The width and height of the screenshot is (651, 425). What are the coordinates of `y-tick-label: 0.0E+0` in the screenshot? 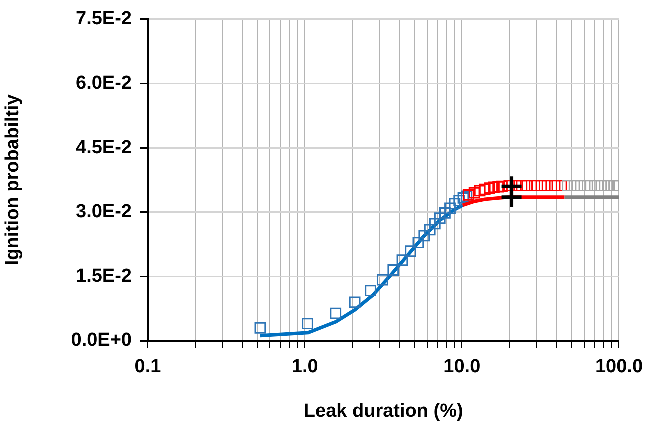 It's located at (101, 341).